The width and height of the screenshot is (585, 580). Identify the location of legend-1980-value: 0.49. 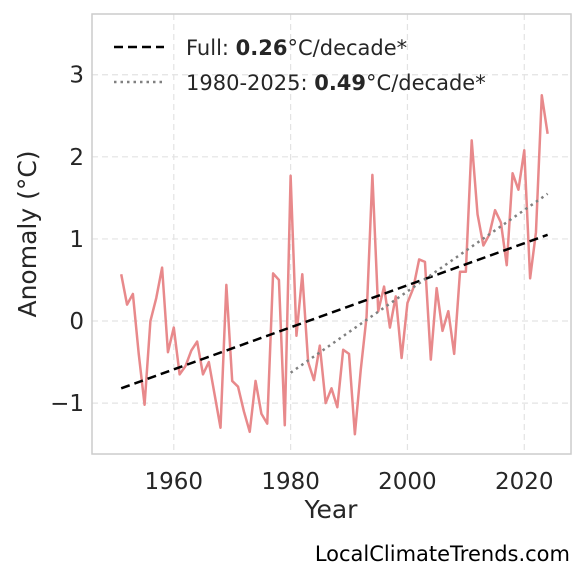
(340, 83).